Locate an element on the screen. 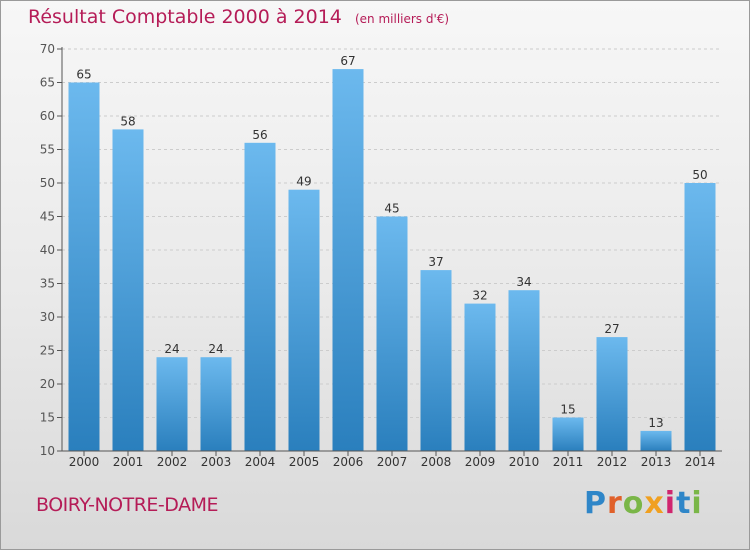 This screenshot has height=550, width=750. y-tick-label: 50 is located at coordinates (47, 183).